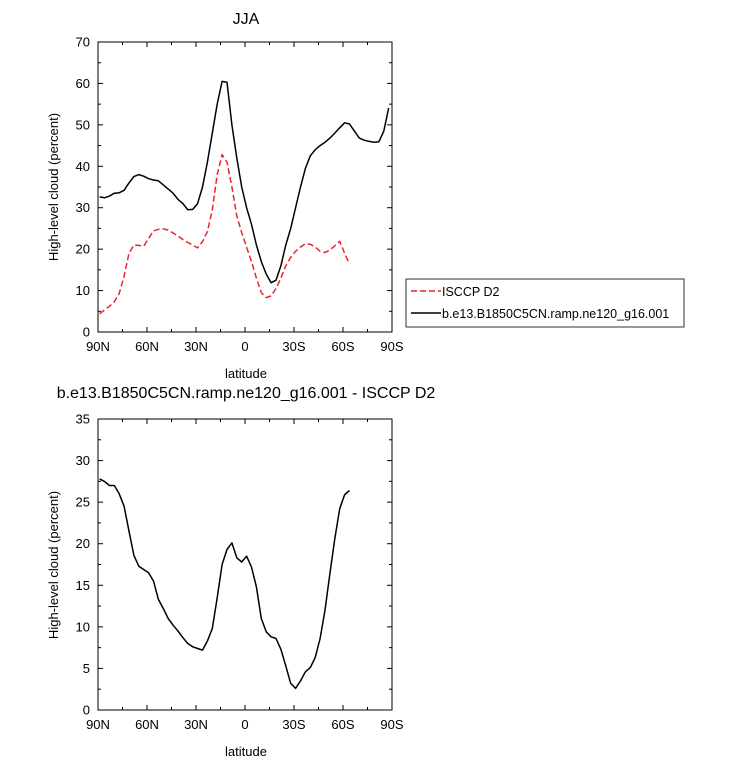  What do you see at coordinates (83, 124) in the screenshot?
I see `top-y-tick-label: 50` at bounding box center [83, 124].